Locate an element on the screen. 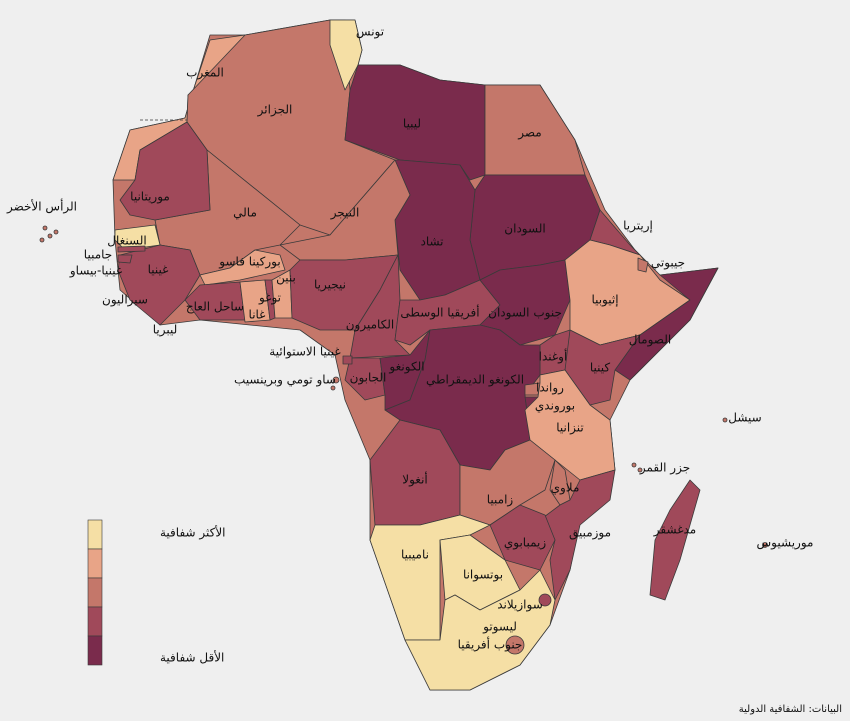 The height and width of the screenshot is (721, 850). country-label: السودان is located at coordinates (524, 229).